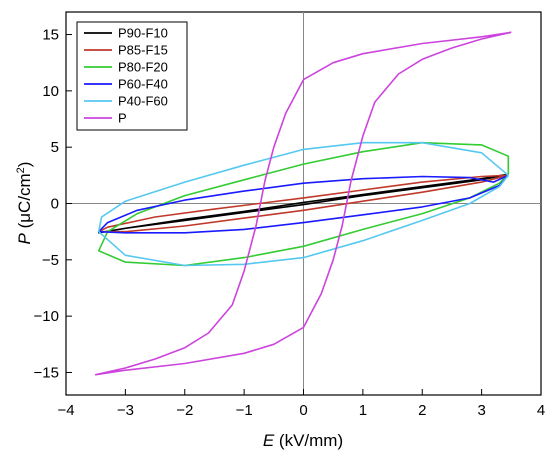 Image resolution: width=550 pixels, height=457 pixels. I want to click on x-tick-label: −1, so click(244, 410).